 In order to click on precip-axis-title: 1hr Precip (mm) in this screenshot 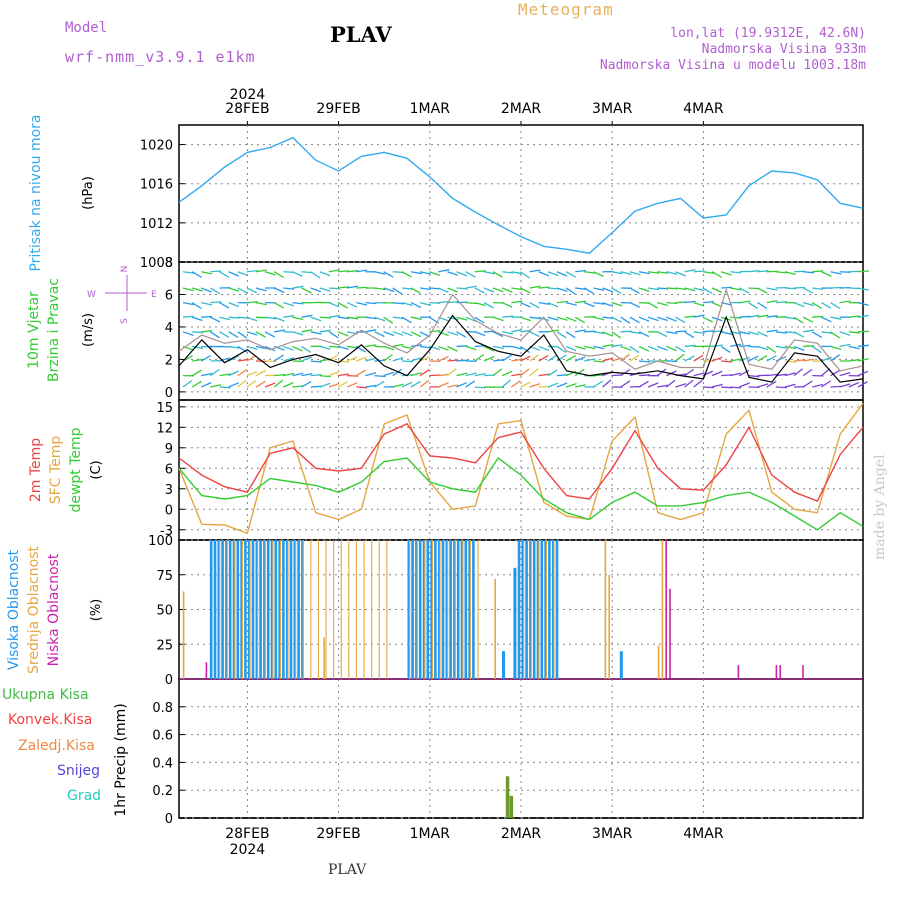, I will do `click(121, 759)`.